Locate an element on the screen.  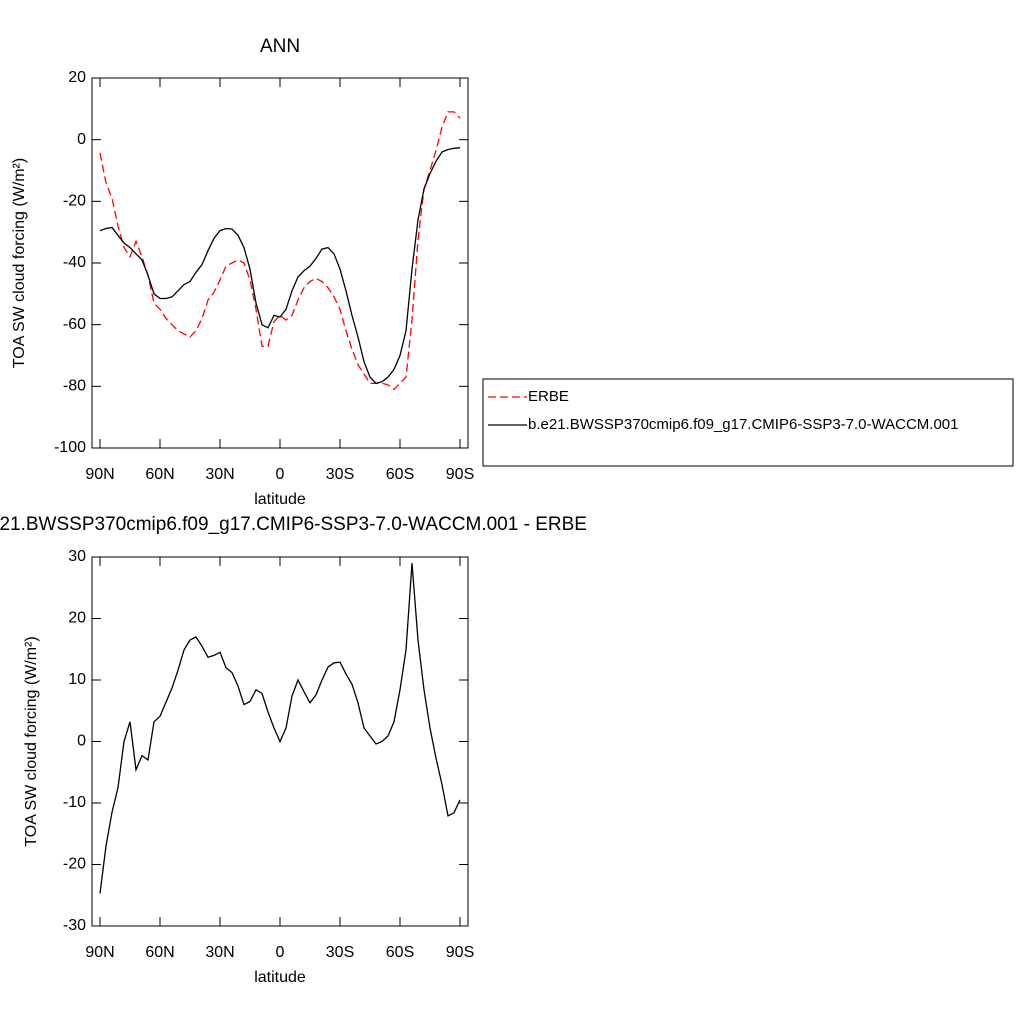
legend-text: ERBE is located at coordinates (548, 396).